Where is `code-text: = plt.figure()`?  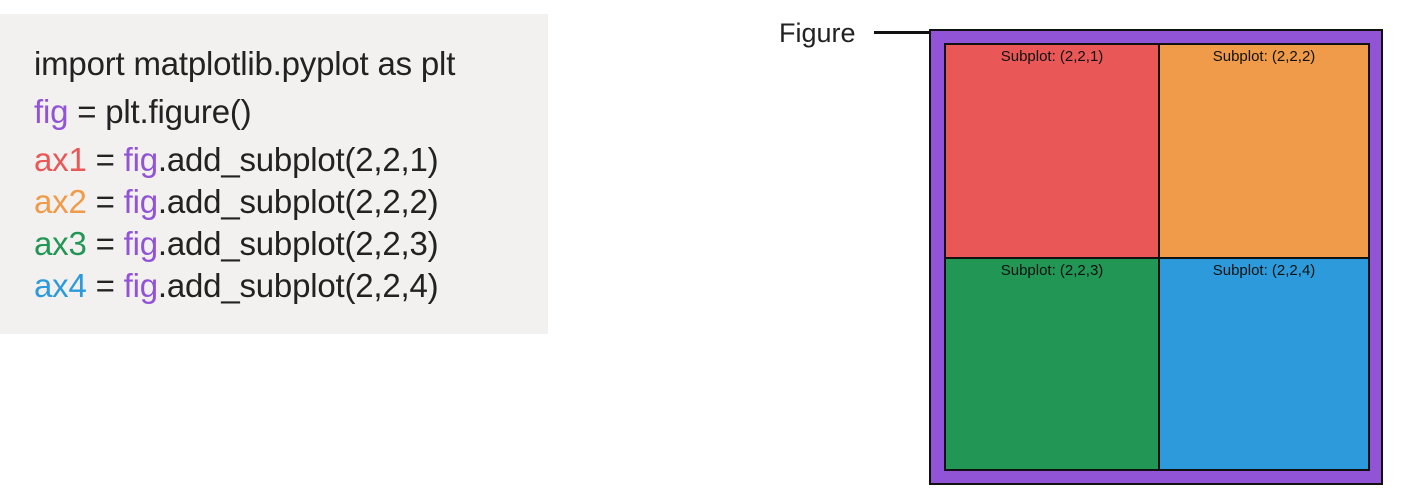 code-text: = plt.figure() is located at coordinates (160, 111).